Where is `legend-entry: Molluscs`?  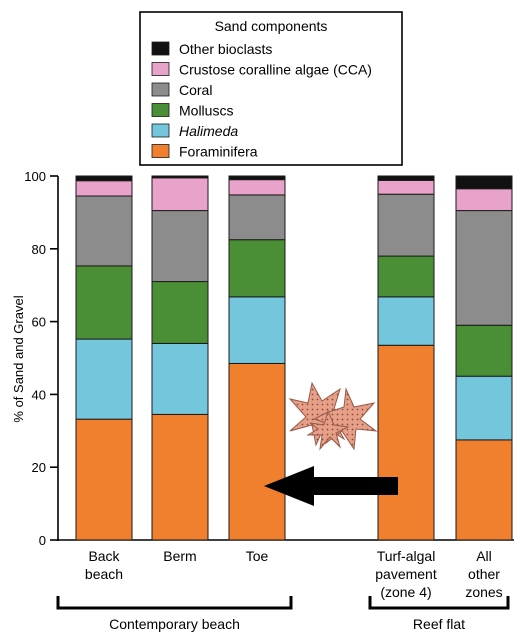
legend-entry: Molluscs is located at coordinates (206, 111).